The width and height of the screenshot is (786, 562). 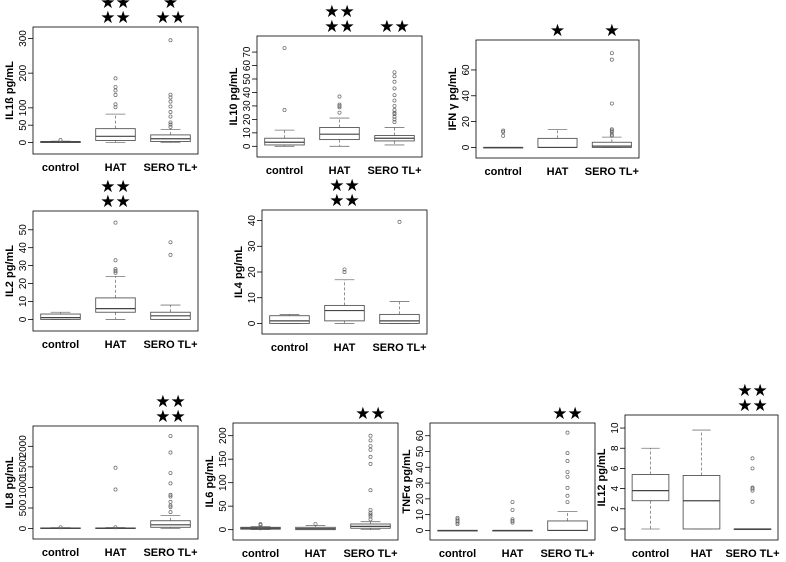 What do you see at coordinates (170, 6) in the screenshot?
I see `significance-stars: ★` at bounding box center [170, 6].